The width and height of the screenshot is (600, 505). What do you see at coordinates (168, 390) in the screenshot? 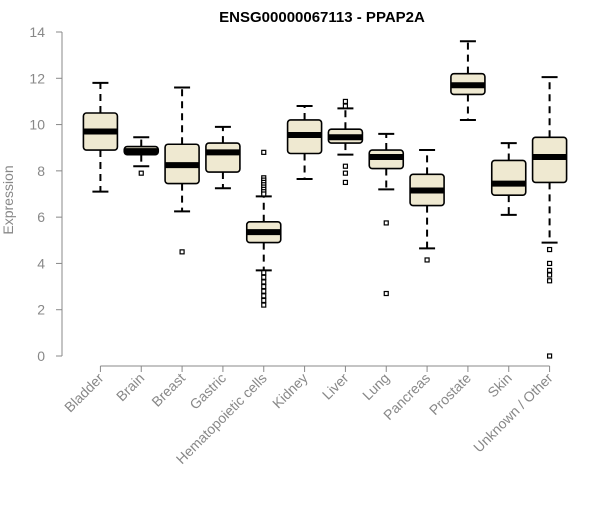
I see `x-tick-label: Breast` at bounding box center [168, 390].